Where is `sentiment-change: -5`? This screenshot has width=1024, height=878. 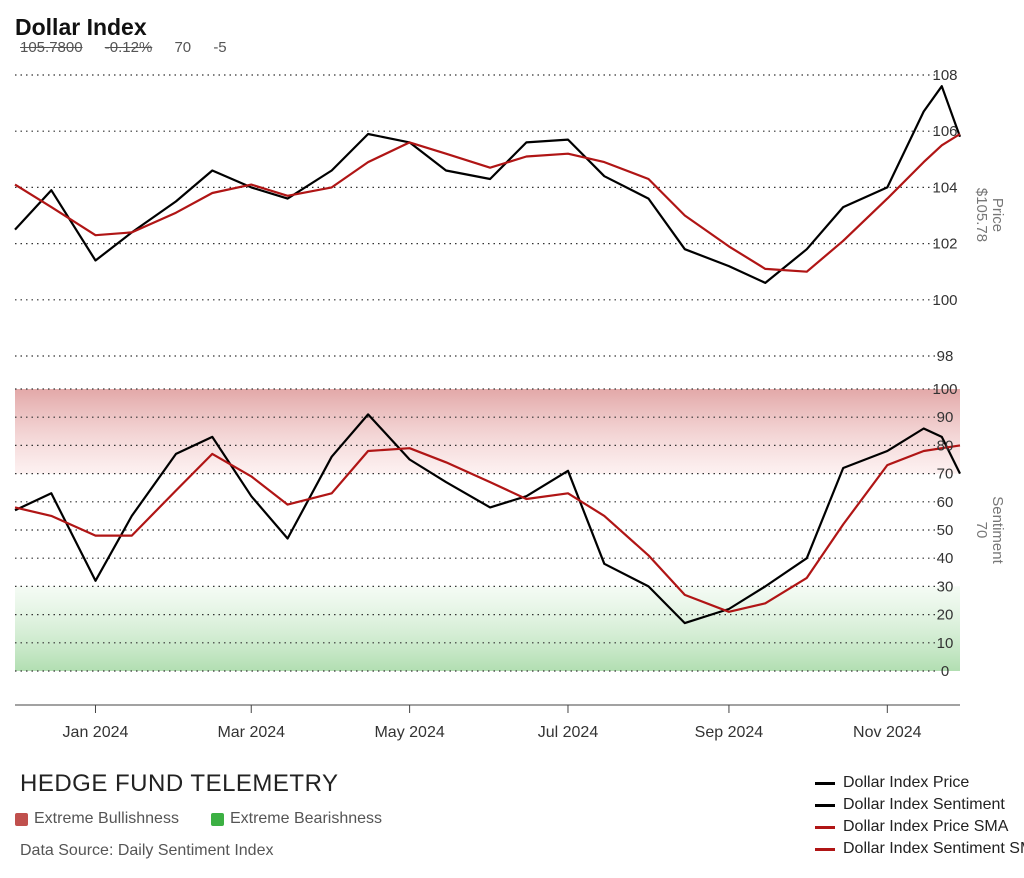
sentiment-change: -5 is located at coordinates (220, 47).